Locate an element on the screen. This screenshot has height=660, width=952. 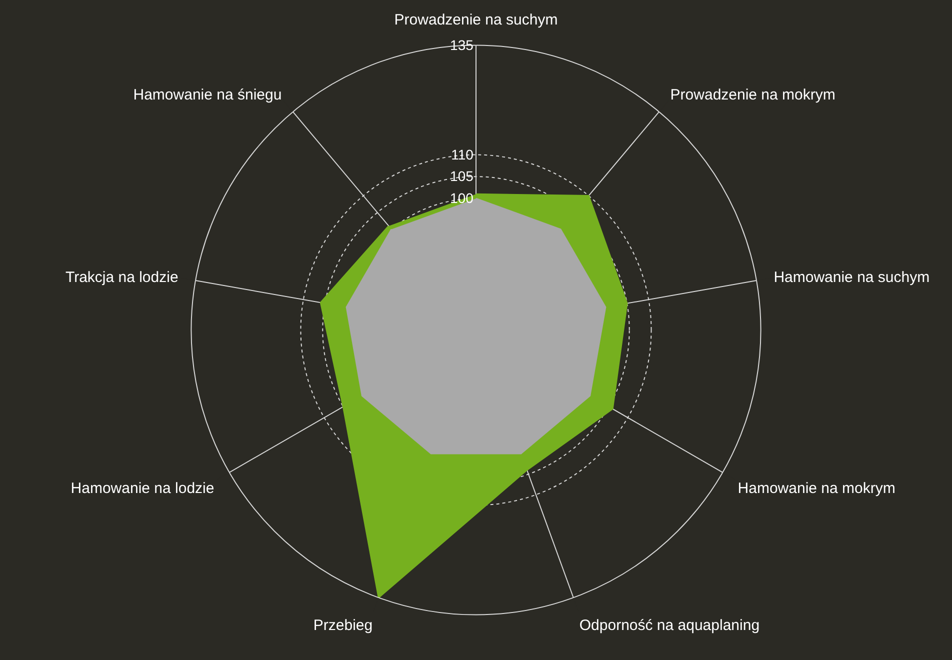
spoke-label: Hamowanie na lodzie is located at coordinates (142, 489).